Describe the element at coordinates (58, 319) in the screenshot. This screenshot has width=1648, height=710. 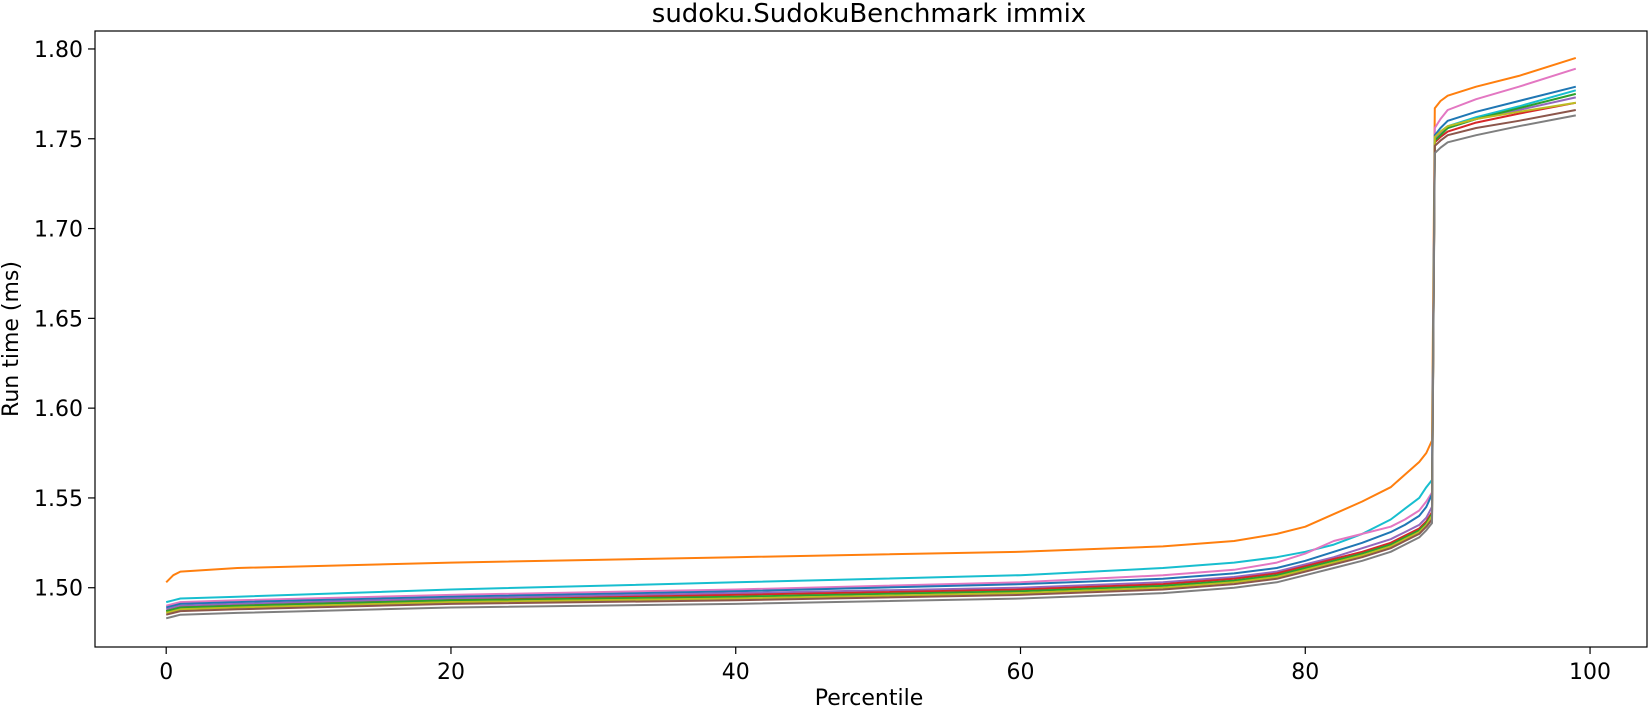
I see `y-tick-label: 1.65` at that location.